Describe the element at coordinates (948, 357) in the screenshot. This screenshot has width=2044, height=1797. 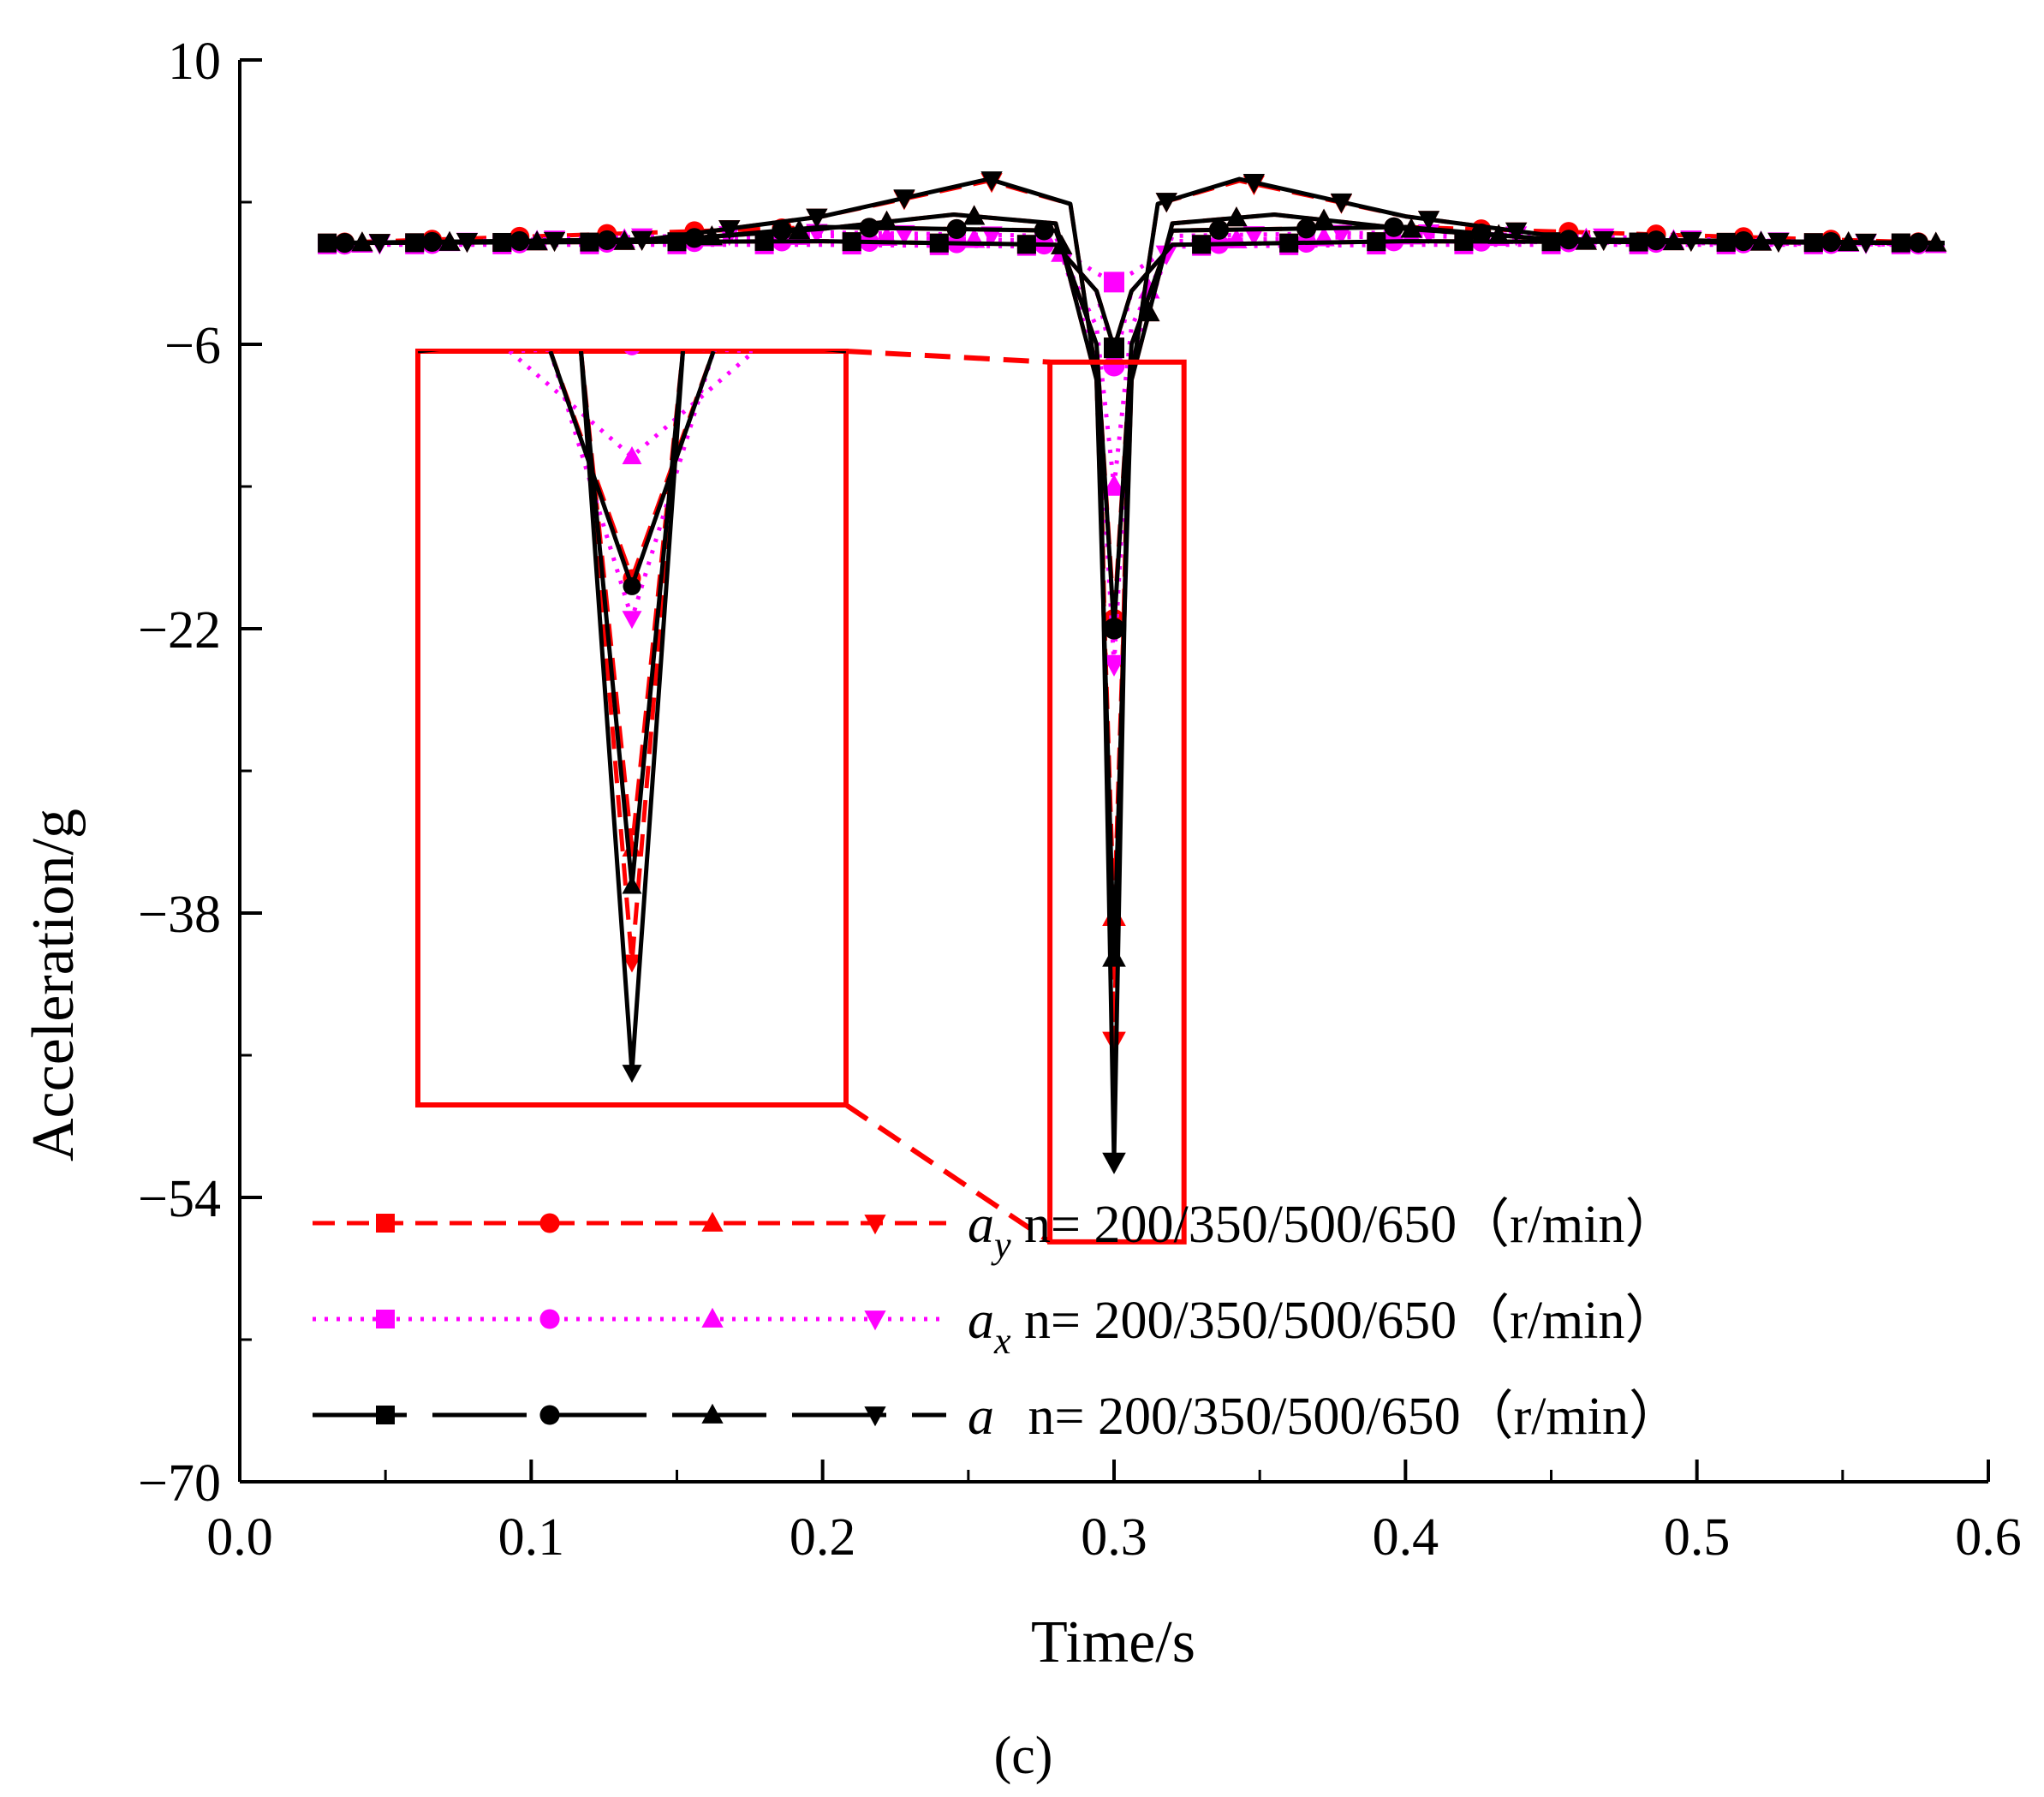
I see `zoom-connector-top` at that location.